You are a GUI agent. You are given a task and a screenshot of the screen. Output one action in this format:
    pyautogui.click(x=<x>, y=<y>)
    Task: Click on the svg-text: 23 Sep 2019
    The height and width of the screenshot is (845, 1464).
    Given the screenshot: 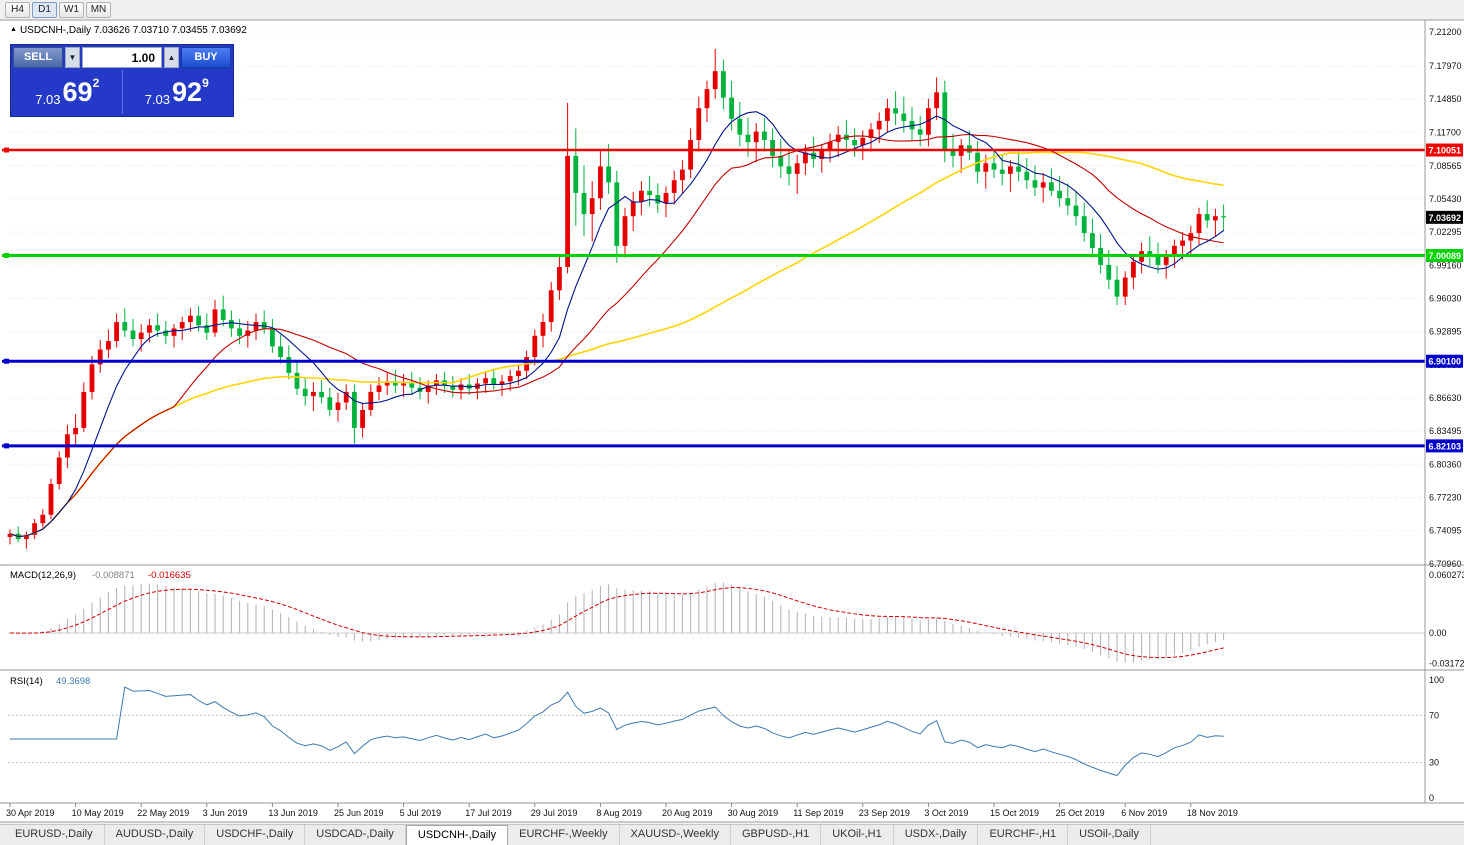 What is the action you would take?
    pyautogui.click(x=884, y=813)
    